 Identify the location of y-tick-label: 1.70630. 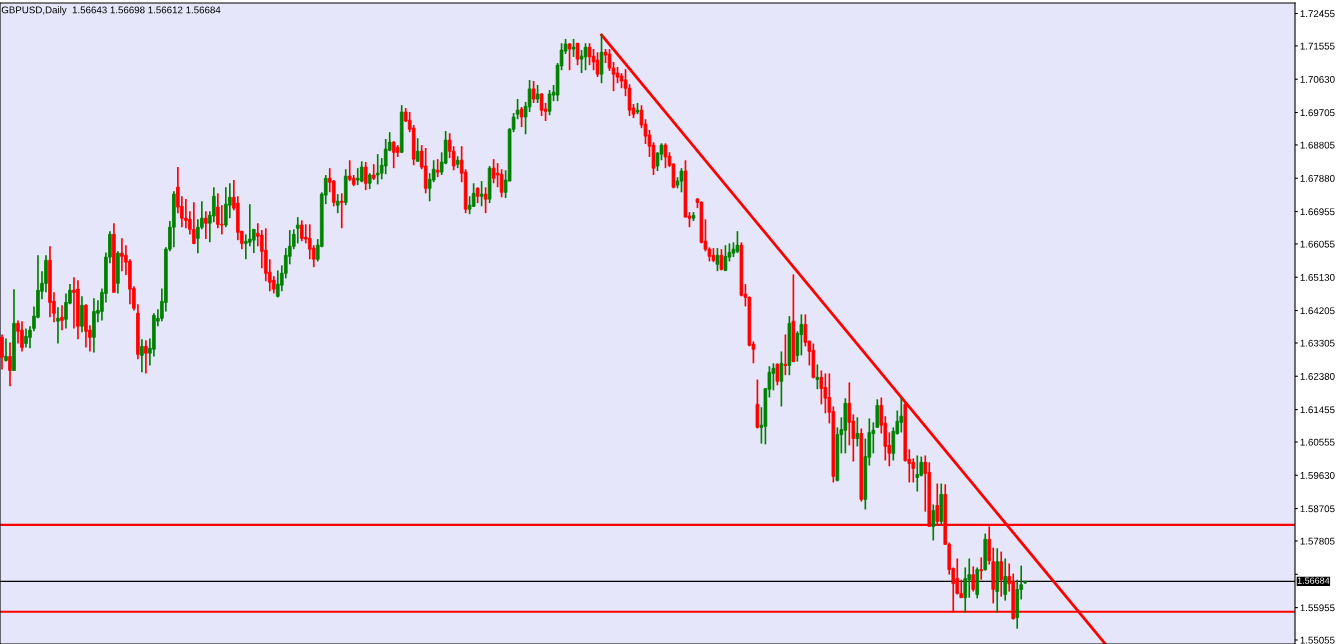
(1317, 79).